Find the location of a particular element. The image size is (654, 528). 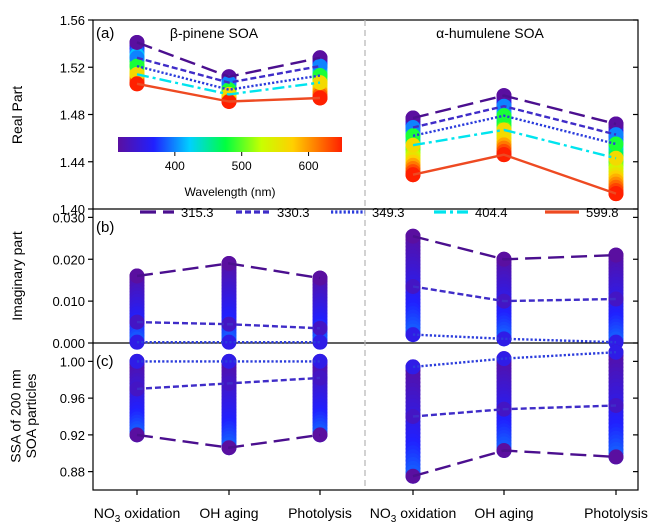

ytick-label: 1.44 is located at coordinates (72, 162).